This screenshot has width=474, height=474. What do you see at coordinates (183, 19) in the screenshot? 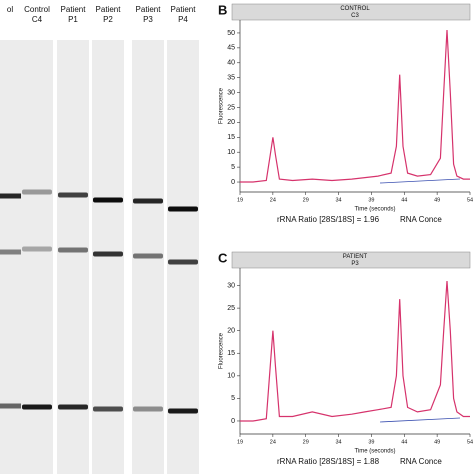
I see `lane-sublabel: P4` at bounding box center [183, 19].